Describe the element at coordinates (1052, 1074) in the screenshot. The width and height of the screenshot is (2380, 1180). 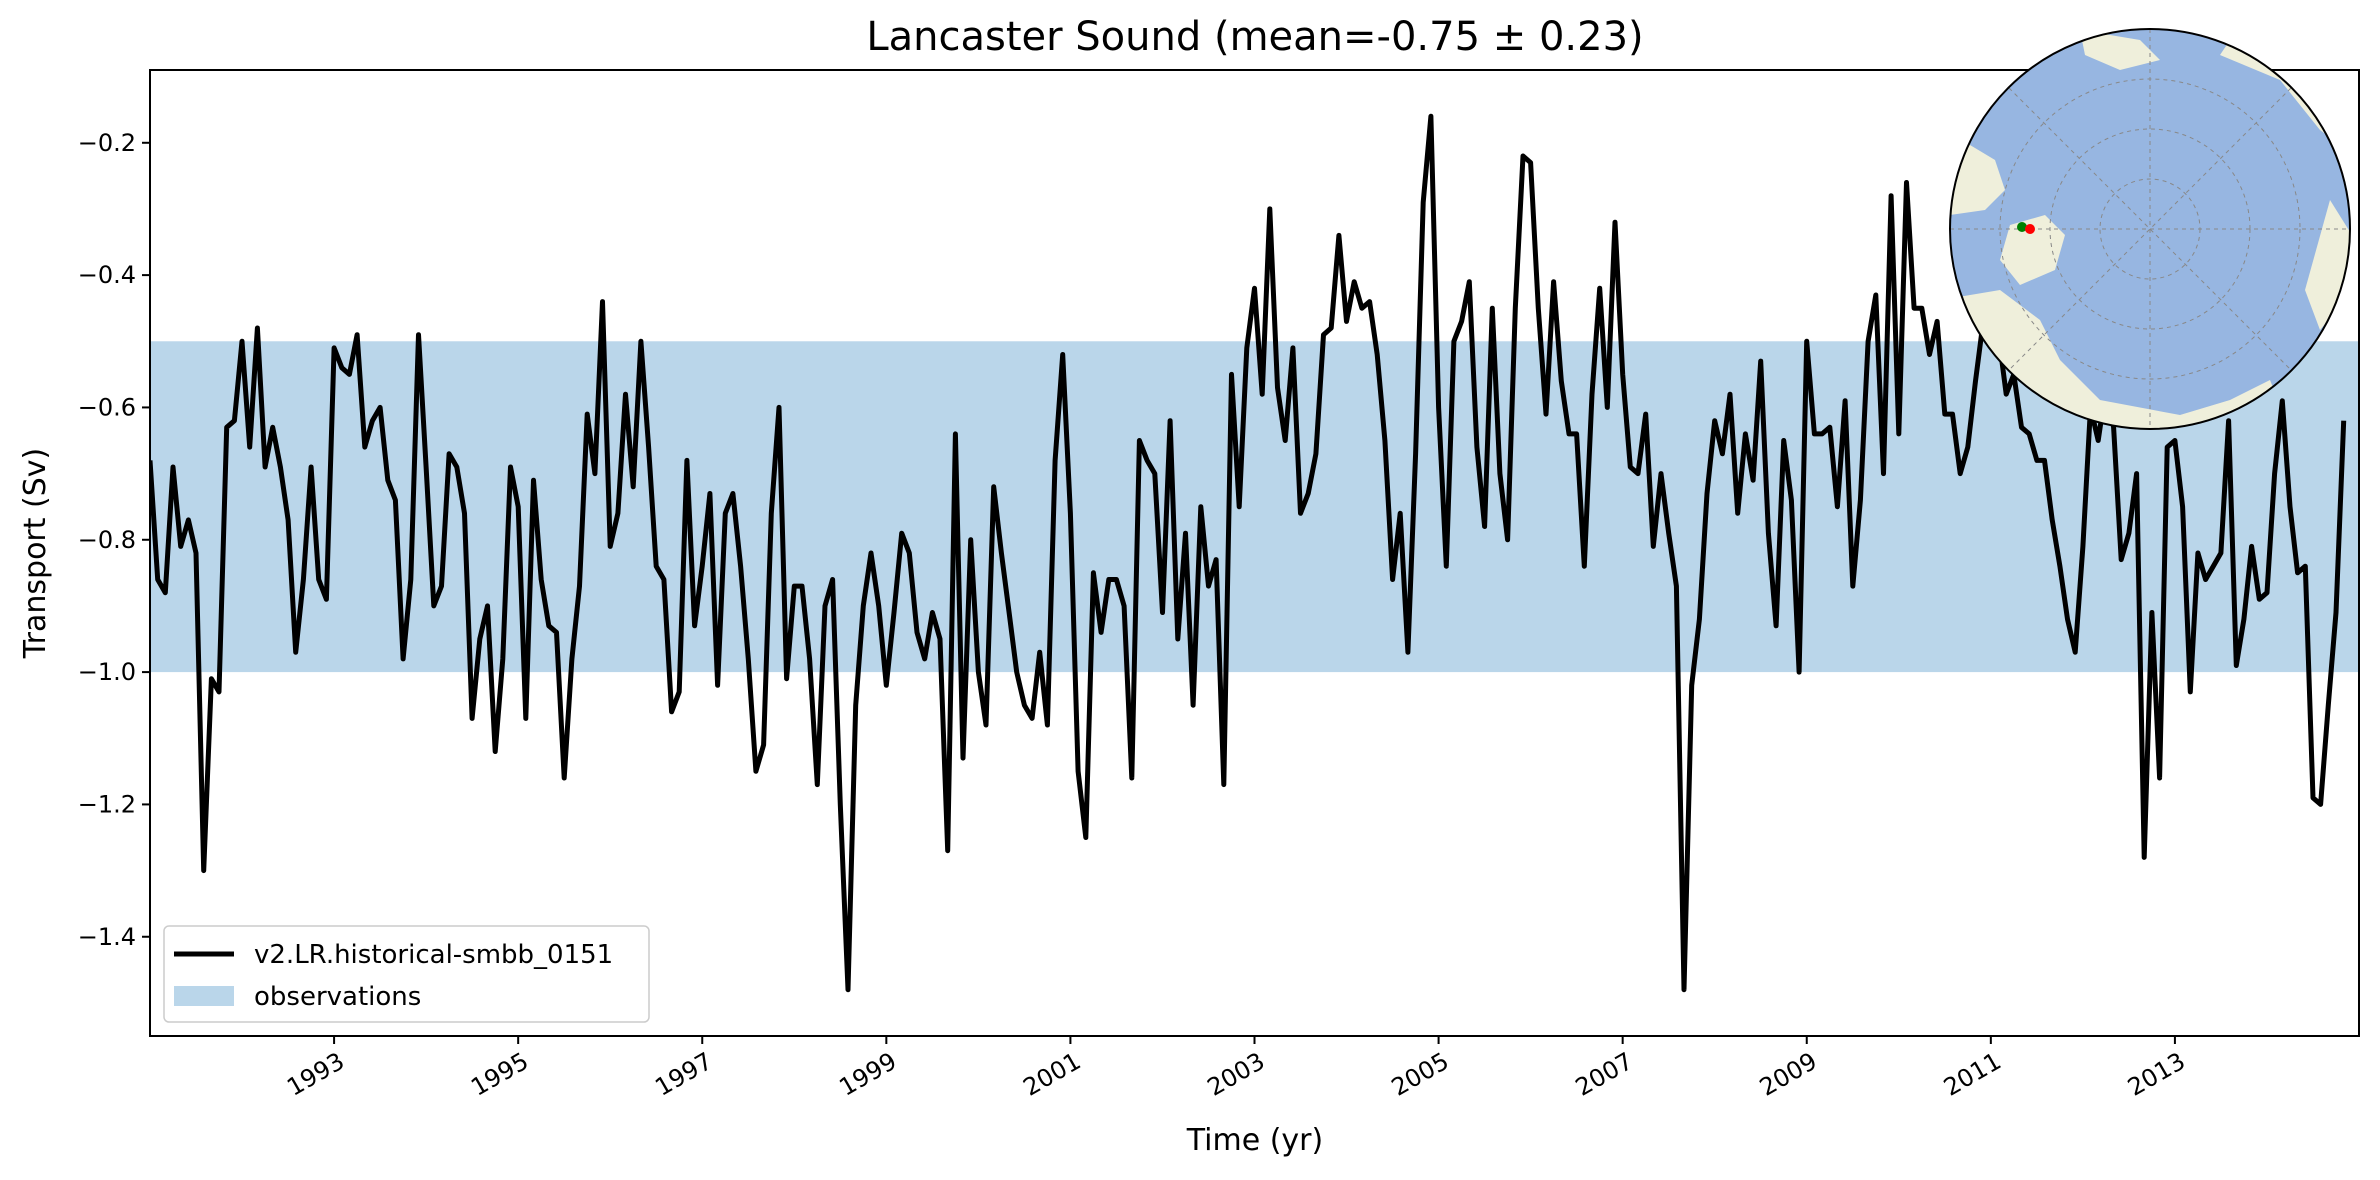
I see `x-tick-label: 2001` at that location.